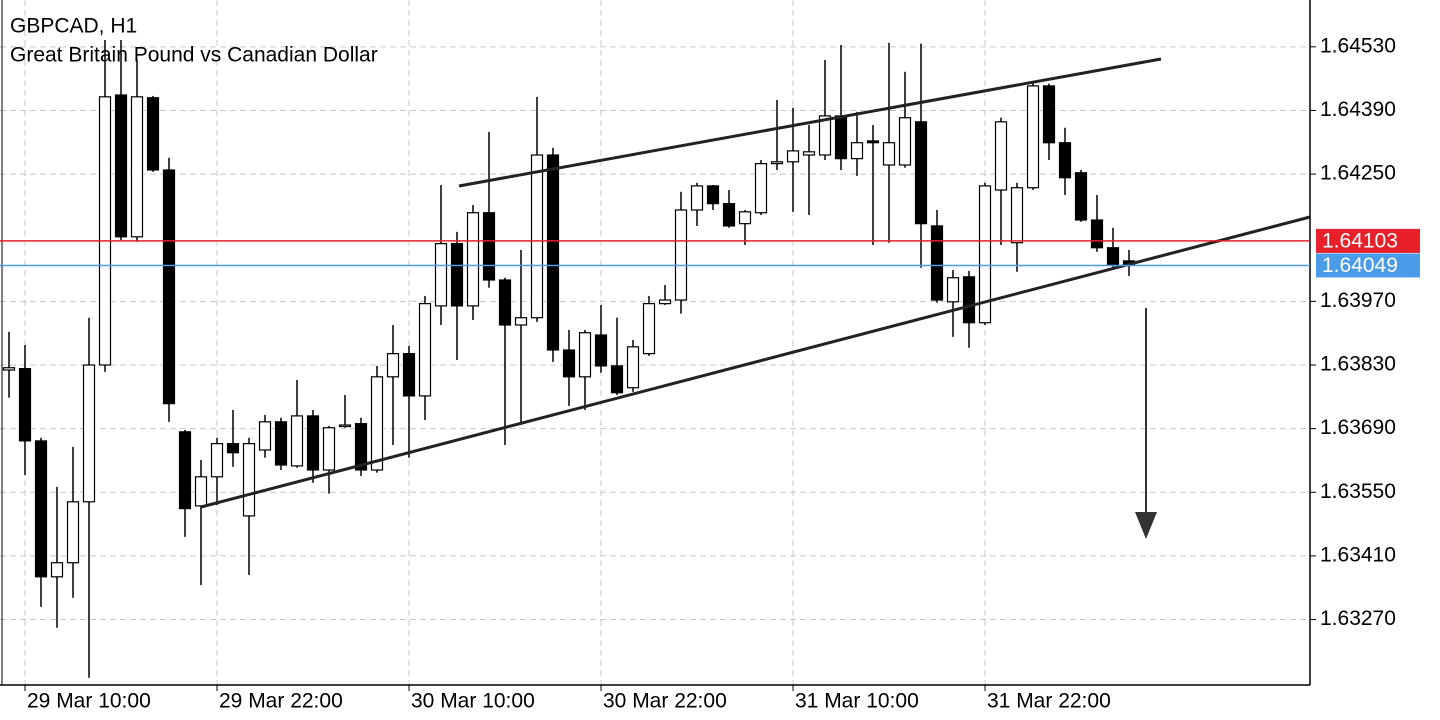  What do you see at coordinates (1358, 618) in the screenshot?
I see `y-tick-label: 1.63270` at bounding box center [1358, 618].